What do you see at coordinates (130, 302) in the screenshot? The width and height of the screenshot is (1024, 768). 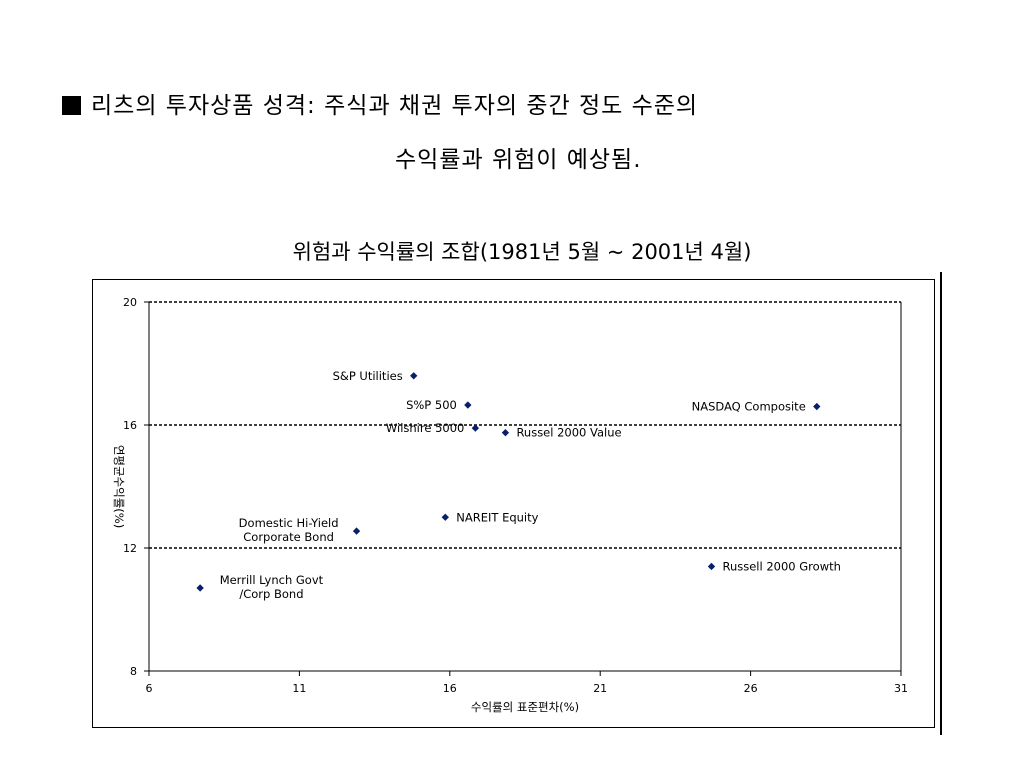 I see `y-tick-label: 20` at bounding box center [130, 302].